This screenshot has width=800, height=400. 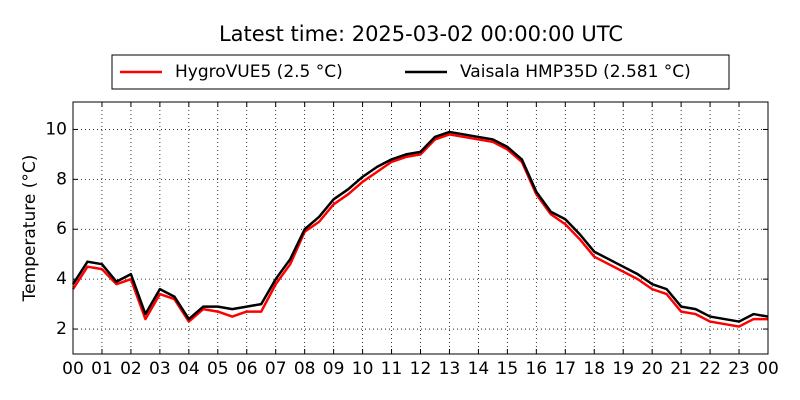 I want to click on legend-label: Vaisala HMP35D (2.581 °C), so click(x=575, y=72).